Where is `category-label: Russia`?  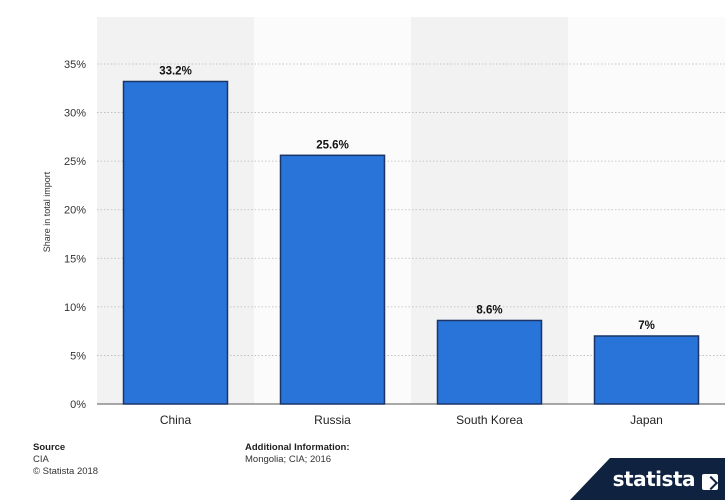
category-label: Russia is located at coordinates (332, 420).